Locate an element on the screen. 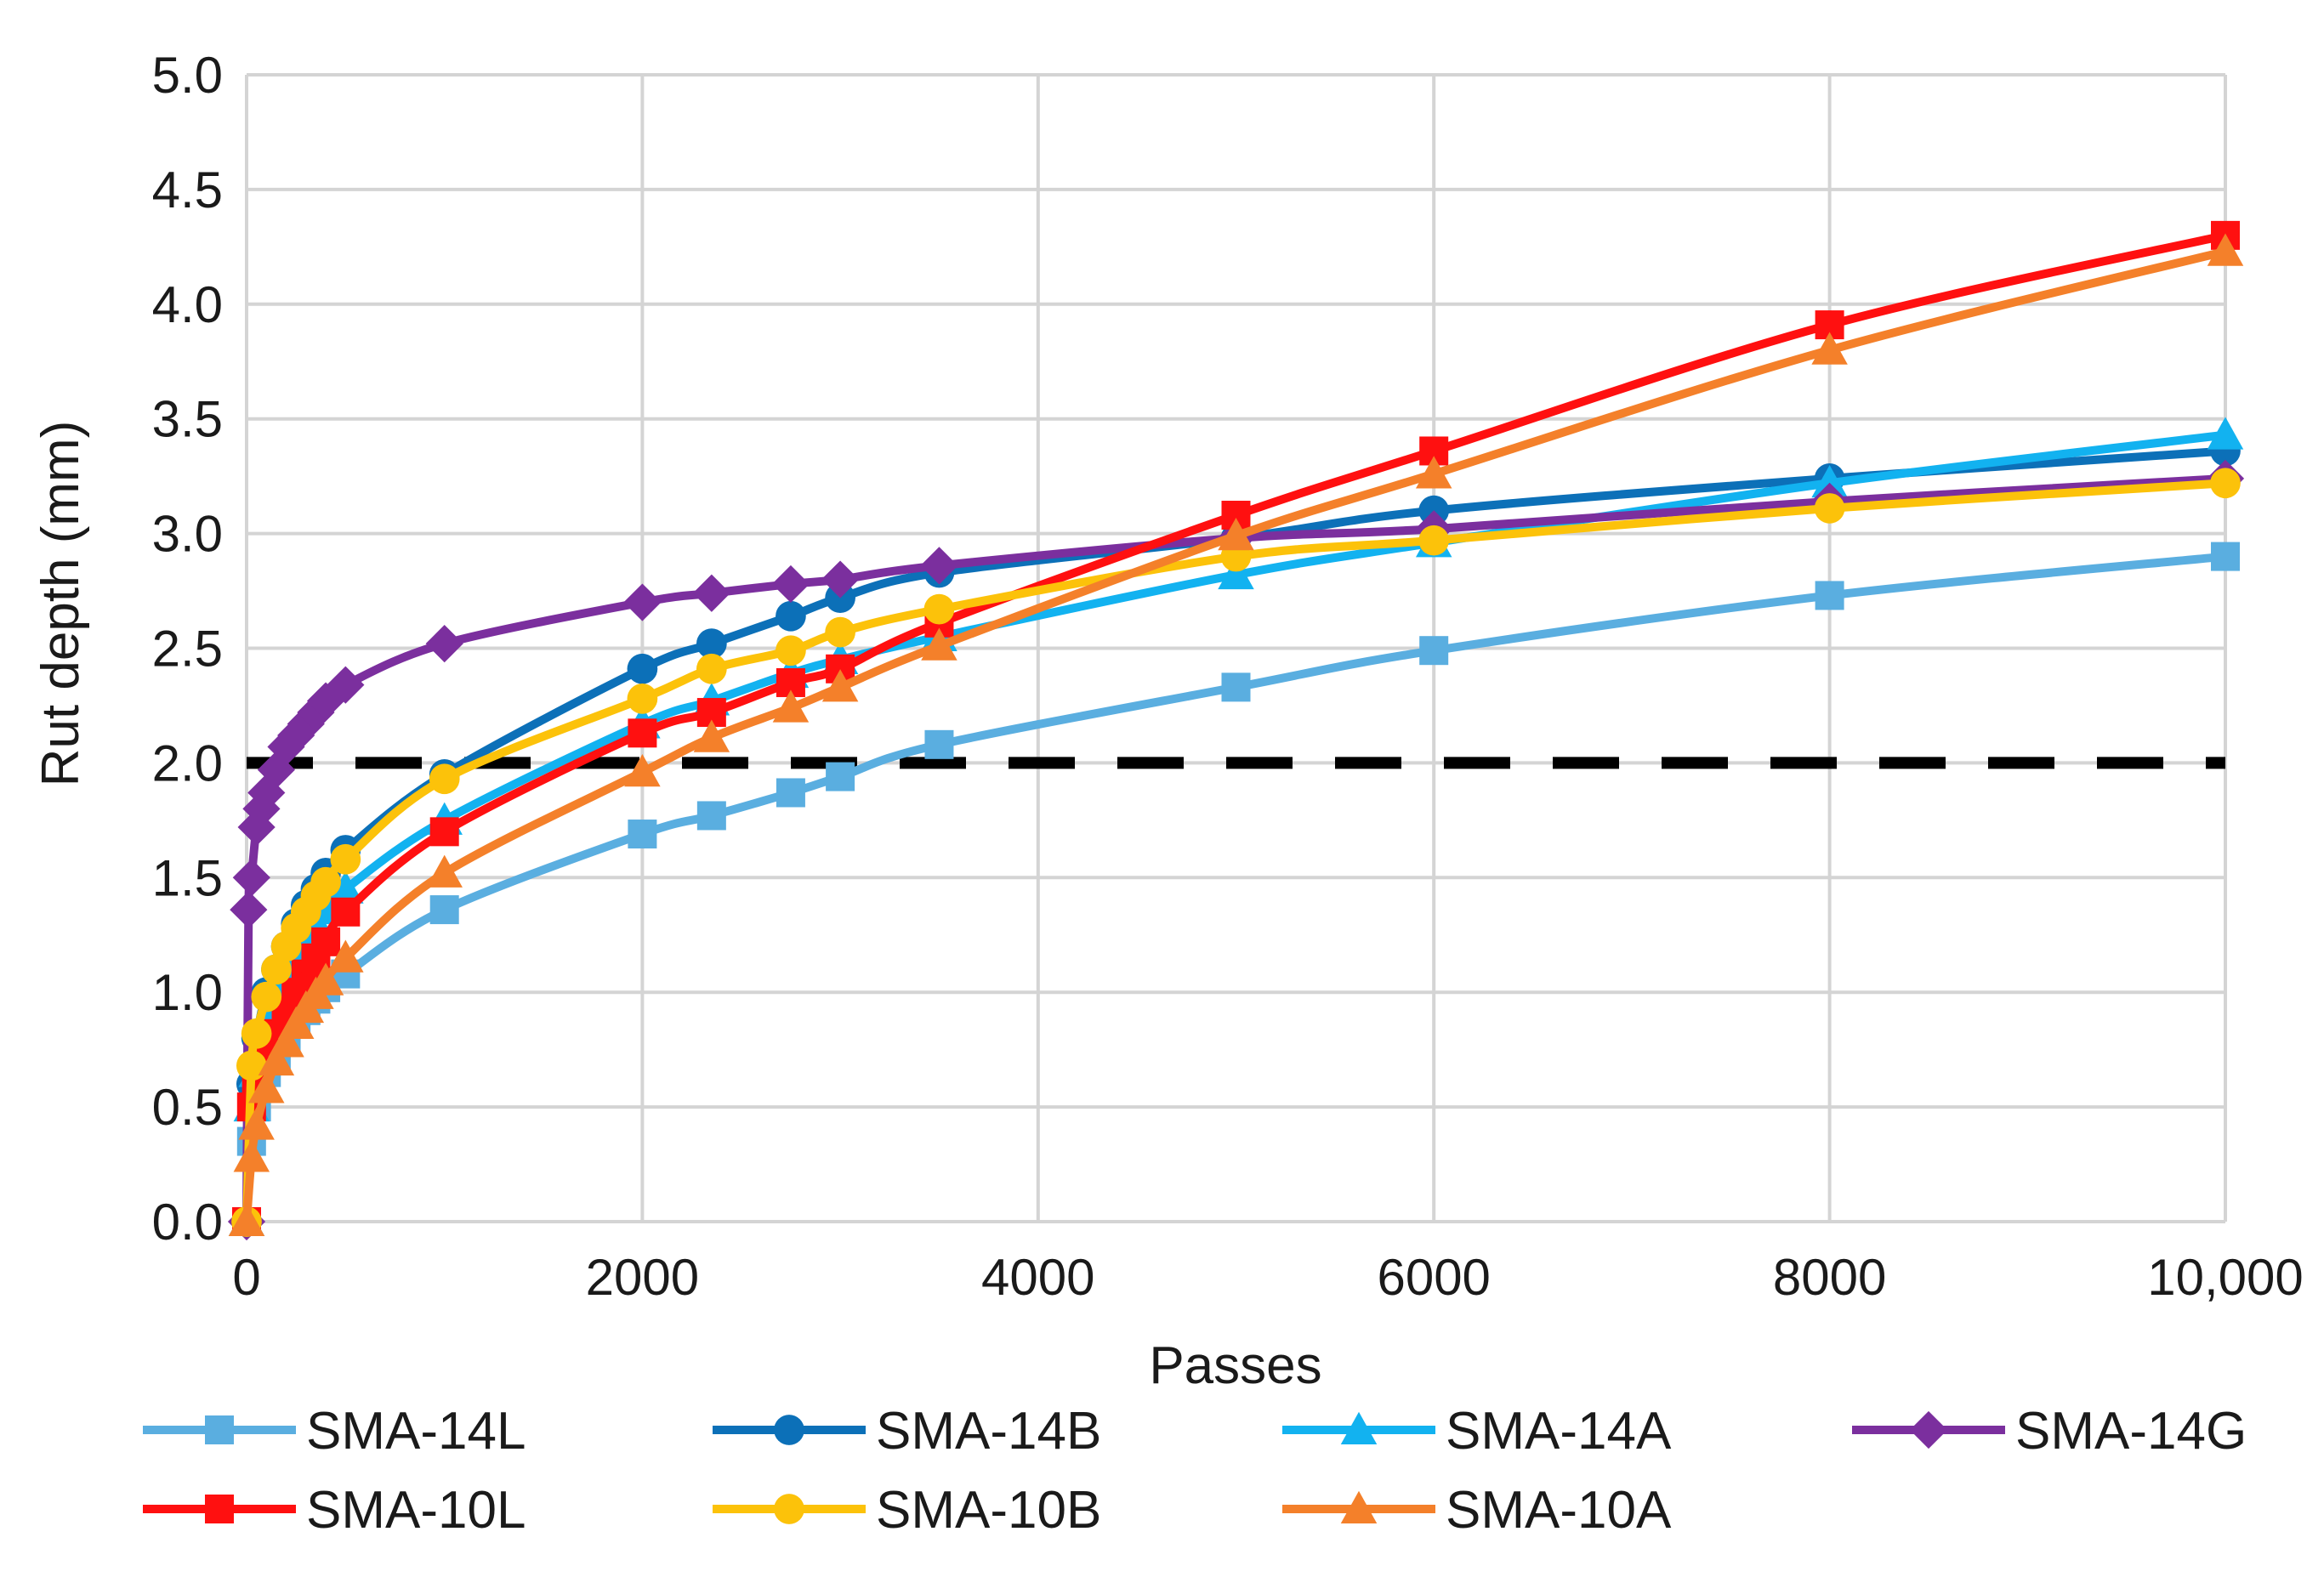 Image resolution: width=2324 pixels, height=1577 pixels. x-tick-label: 0 is located at coordinates (246, 1277).